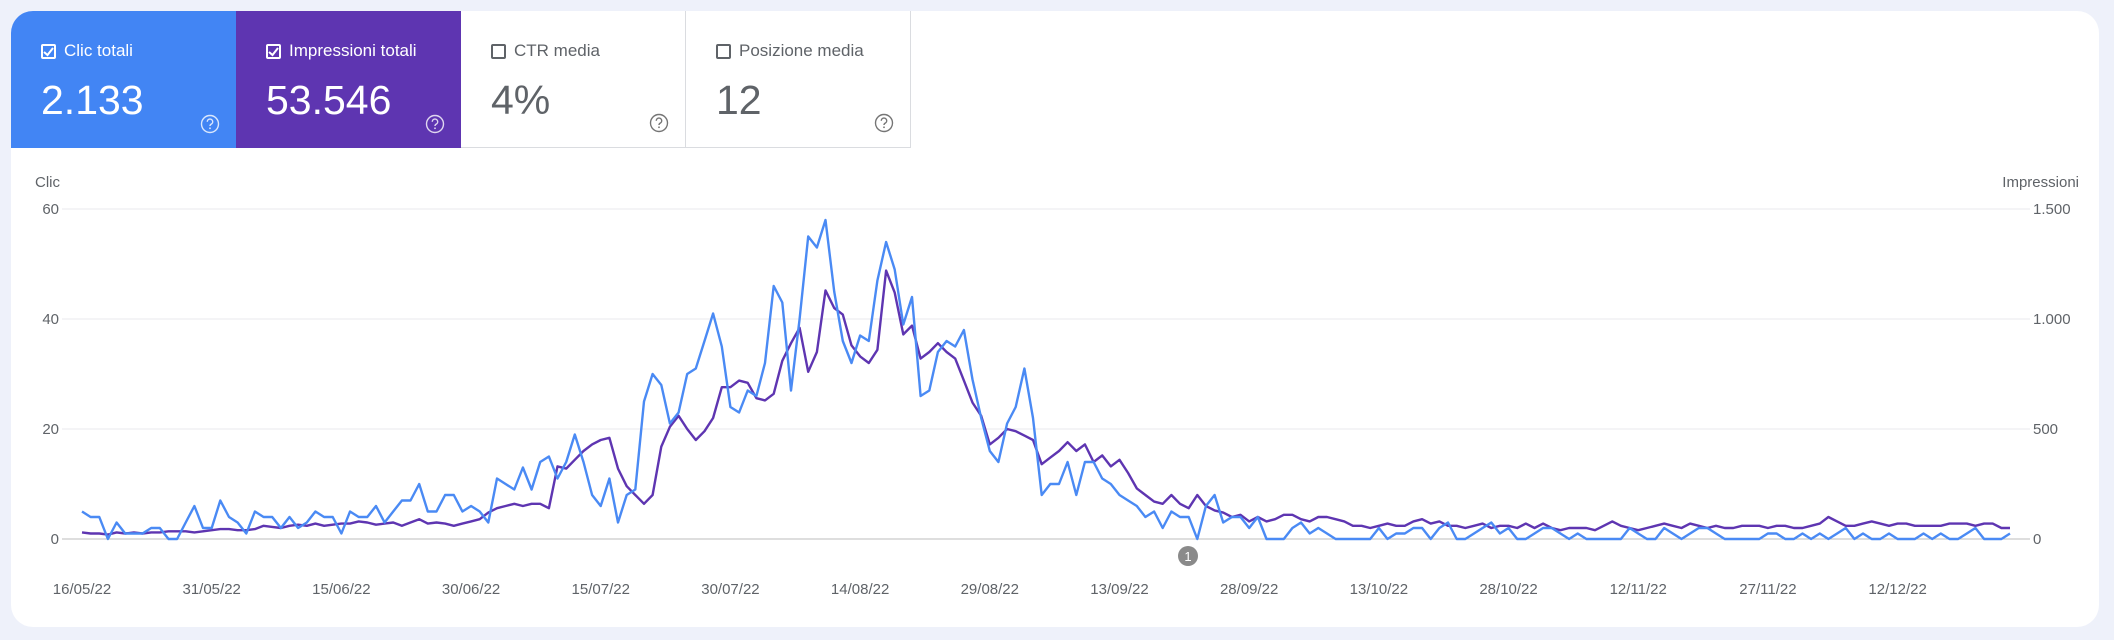 This screenshot has width=2114, height=640. I want to click on x-tick-label: 13/09/22, so click(1119, 589).